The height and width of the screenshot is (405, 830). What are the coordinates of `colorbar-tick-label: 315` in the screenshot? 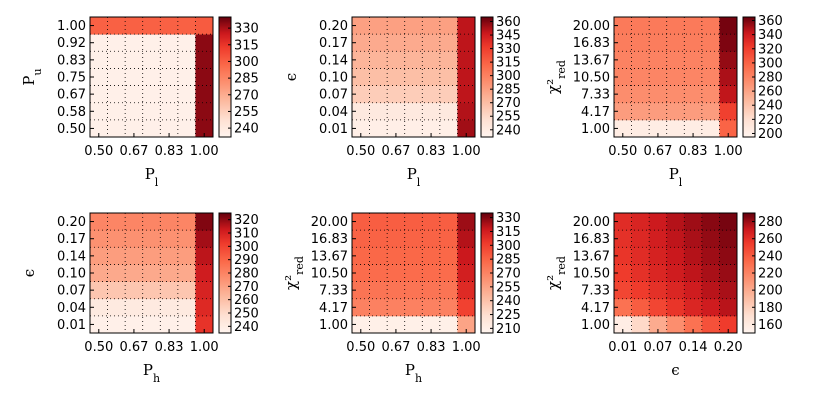 It's located at (246, 45).